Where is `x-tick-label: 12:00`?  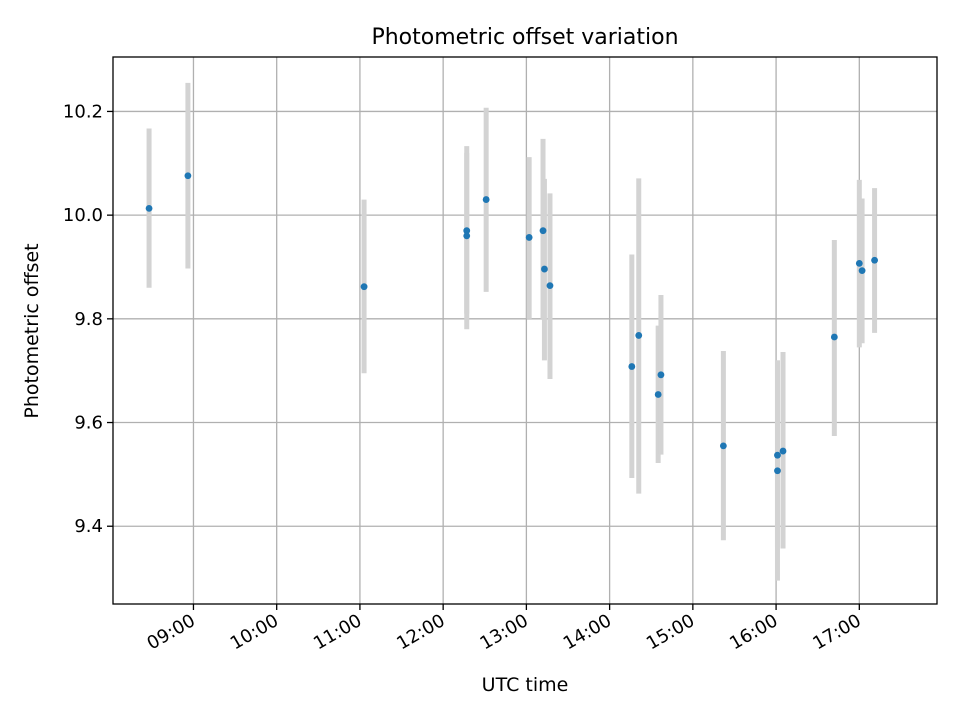
x-tick-label: 12:00 is located at coordinates (420, 632).